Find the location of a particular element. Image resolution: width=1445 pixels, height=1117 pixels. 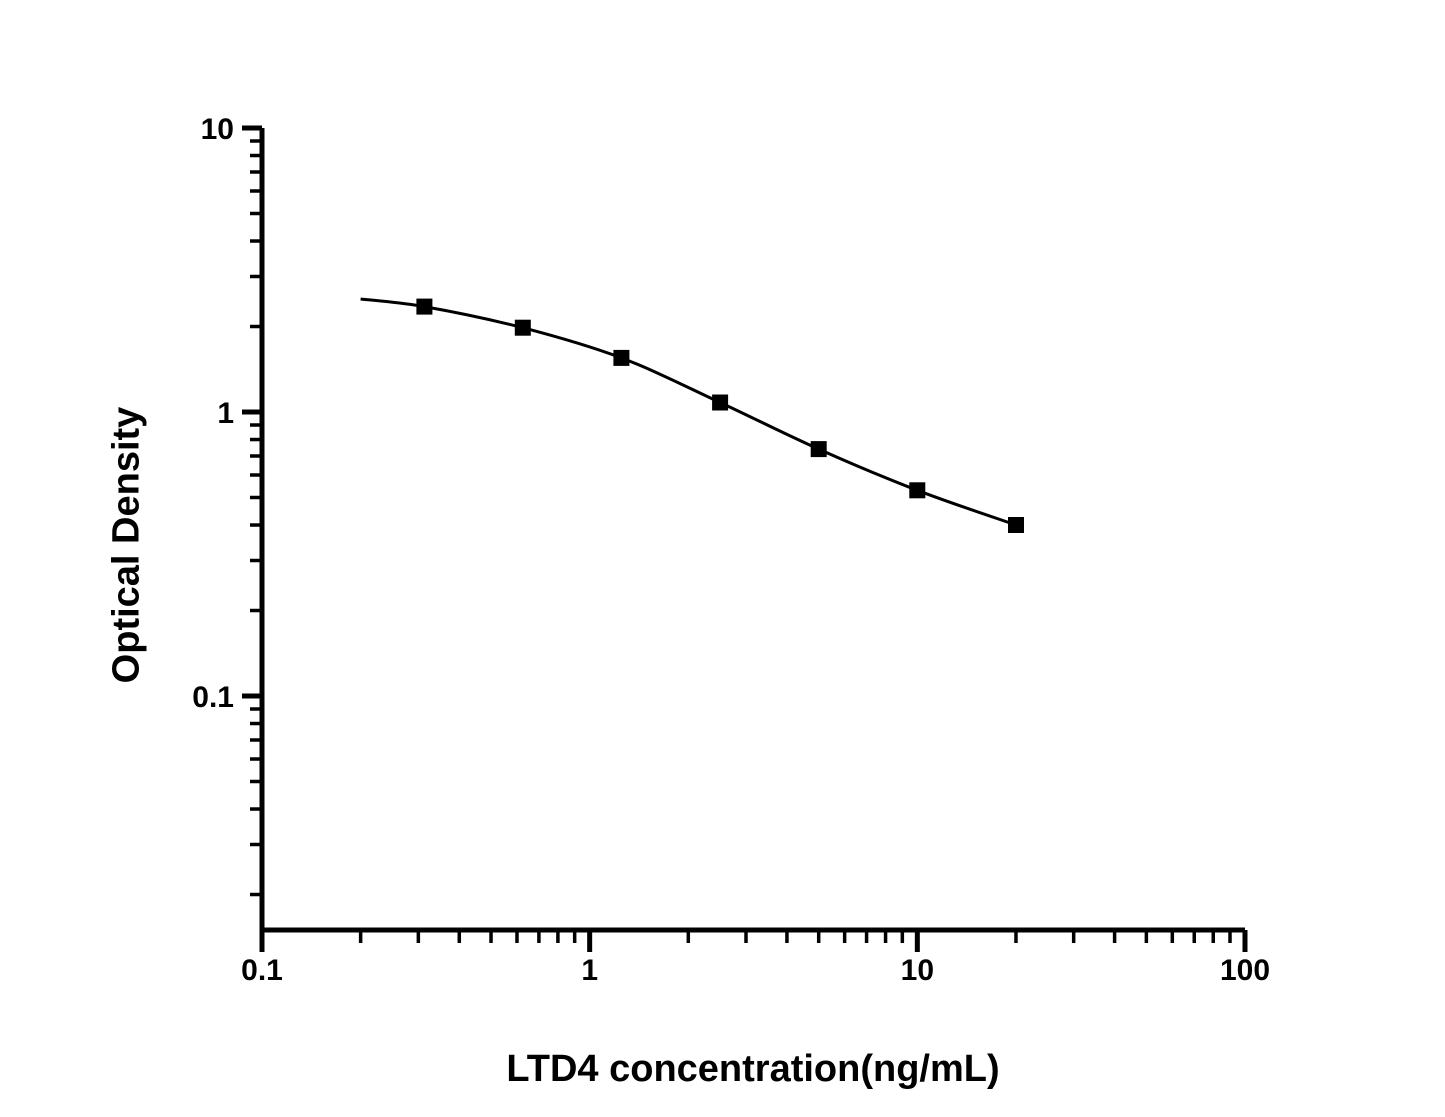

y-axis-title: Optical Density is located at coordinates (126, 545).